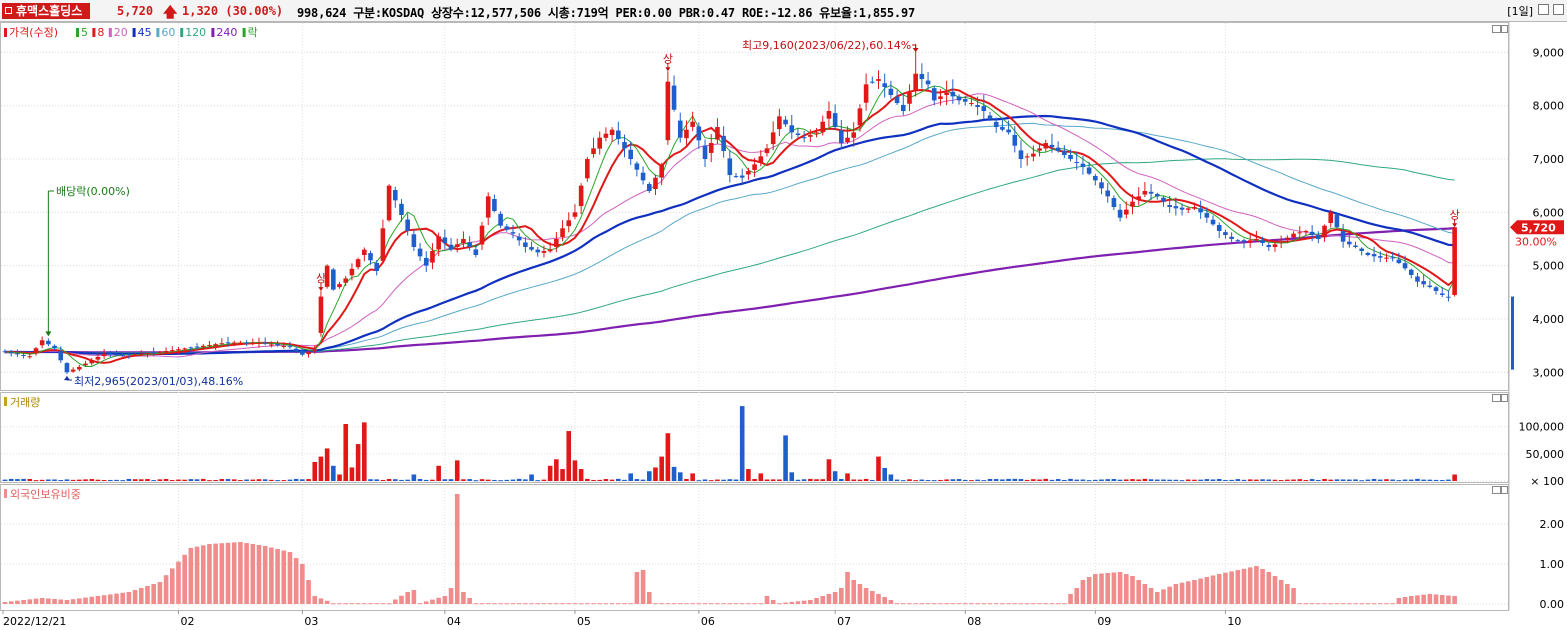 The height and width of the screenshot is (630, 1567). I want to click on volume-pane-buttons, so click(1500, 398).